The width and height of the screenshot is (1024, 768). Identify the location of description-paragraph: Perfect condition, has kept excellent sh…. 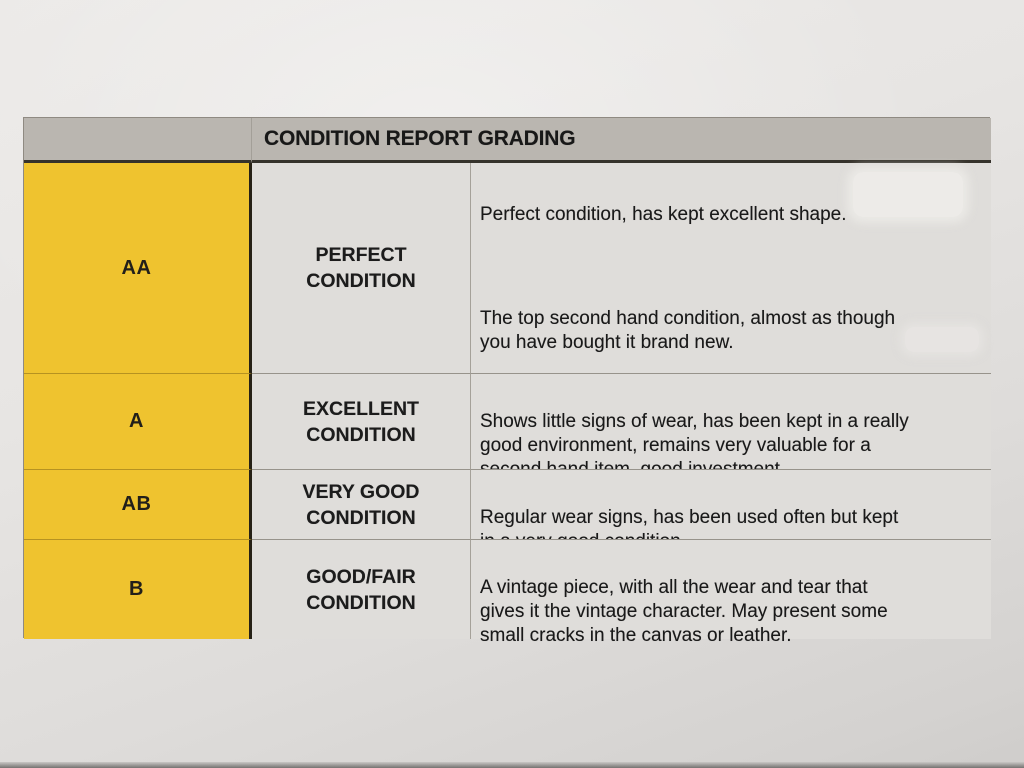
(663, 214).